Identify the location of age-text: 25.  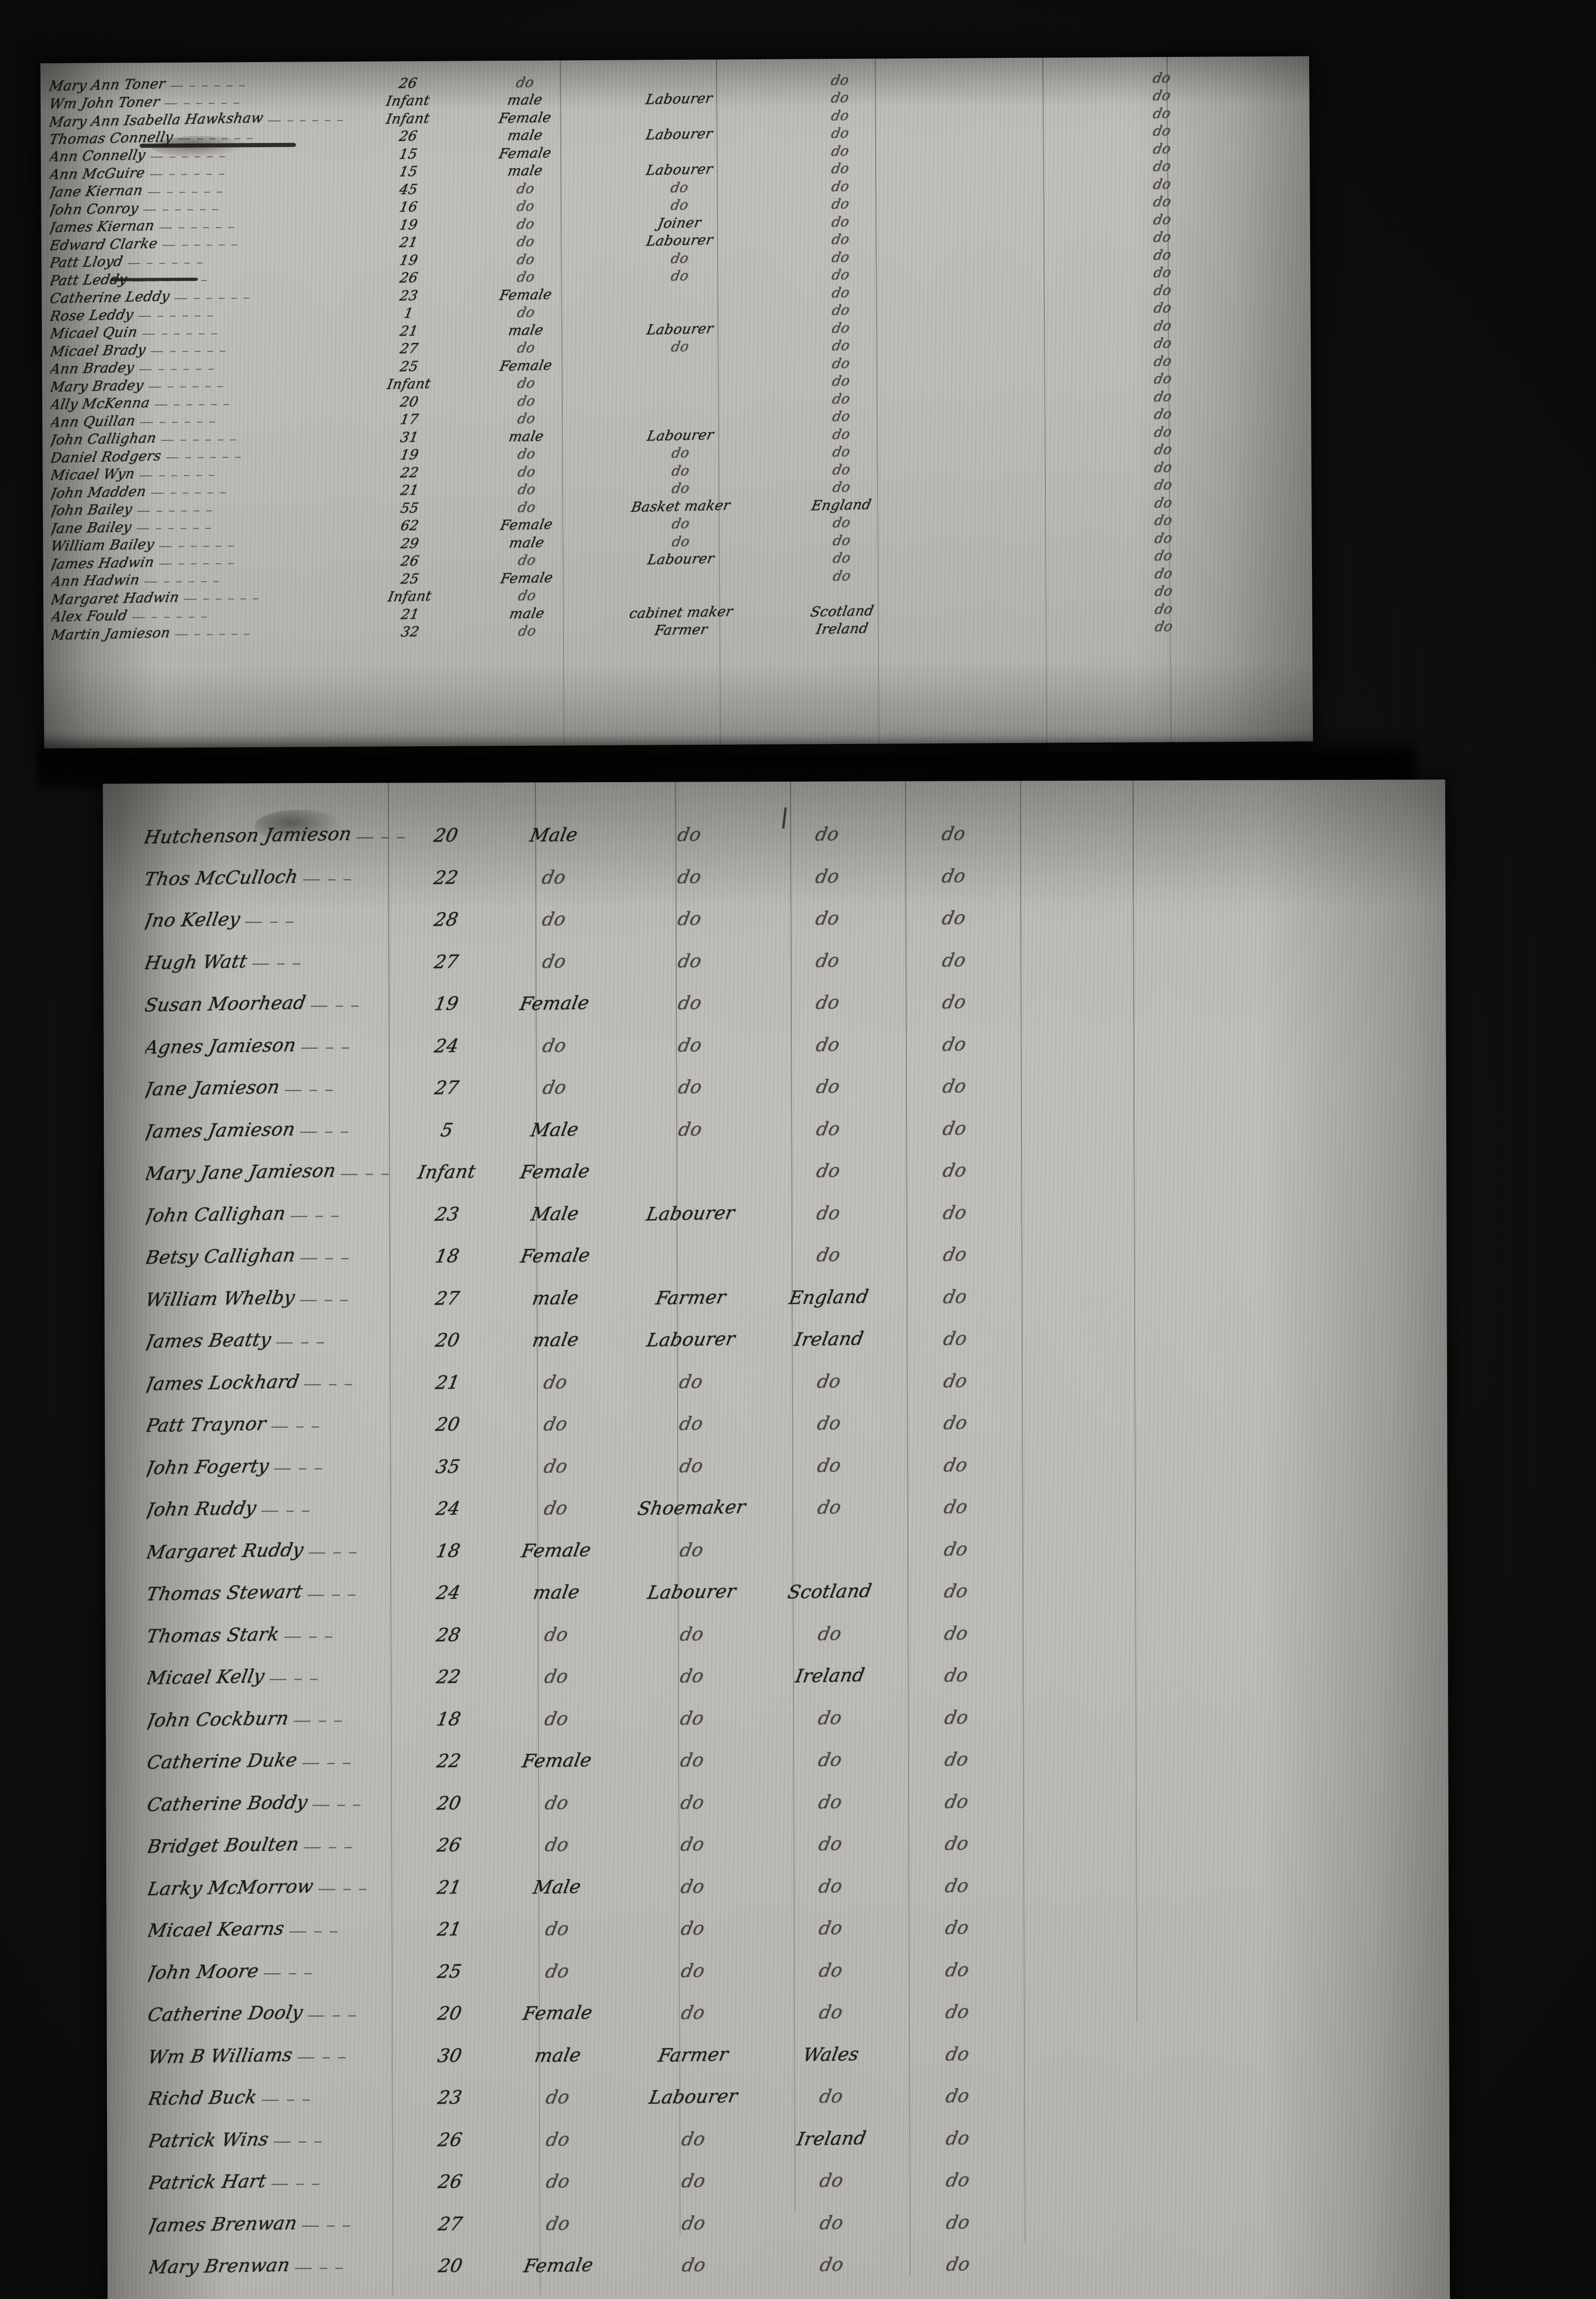
(409, 580).